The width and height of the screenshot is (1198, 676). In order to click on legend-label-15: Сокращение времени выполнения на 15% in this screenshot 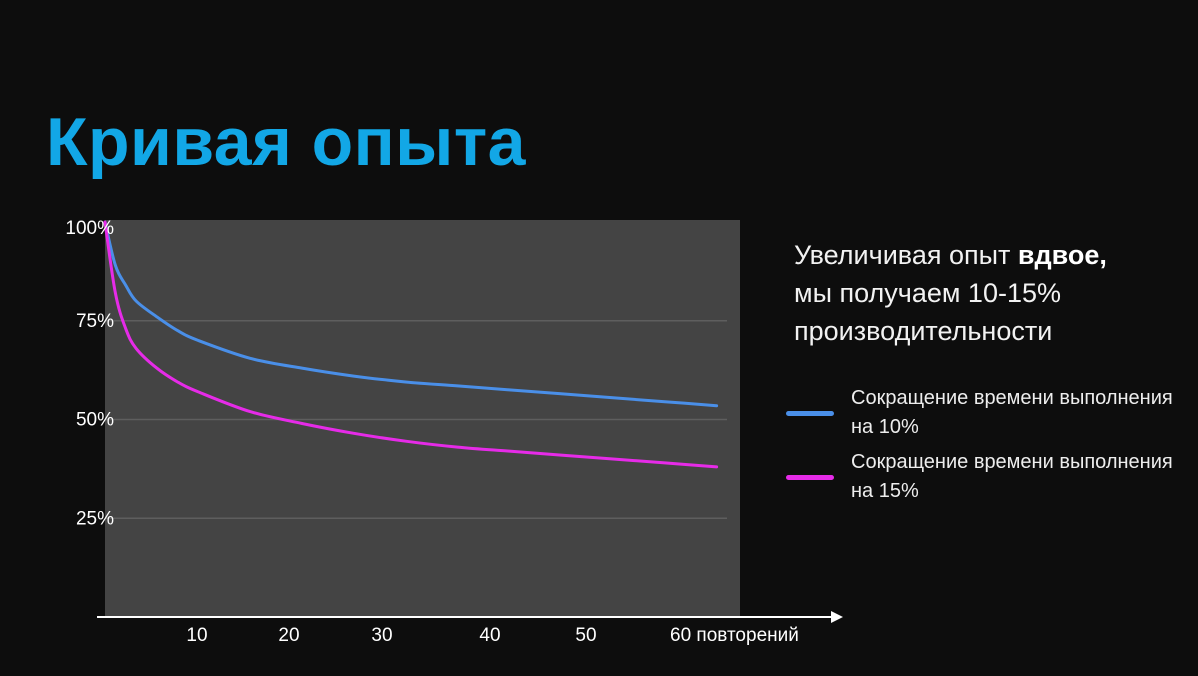, I will do `click(1012, 476)`.